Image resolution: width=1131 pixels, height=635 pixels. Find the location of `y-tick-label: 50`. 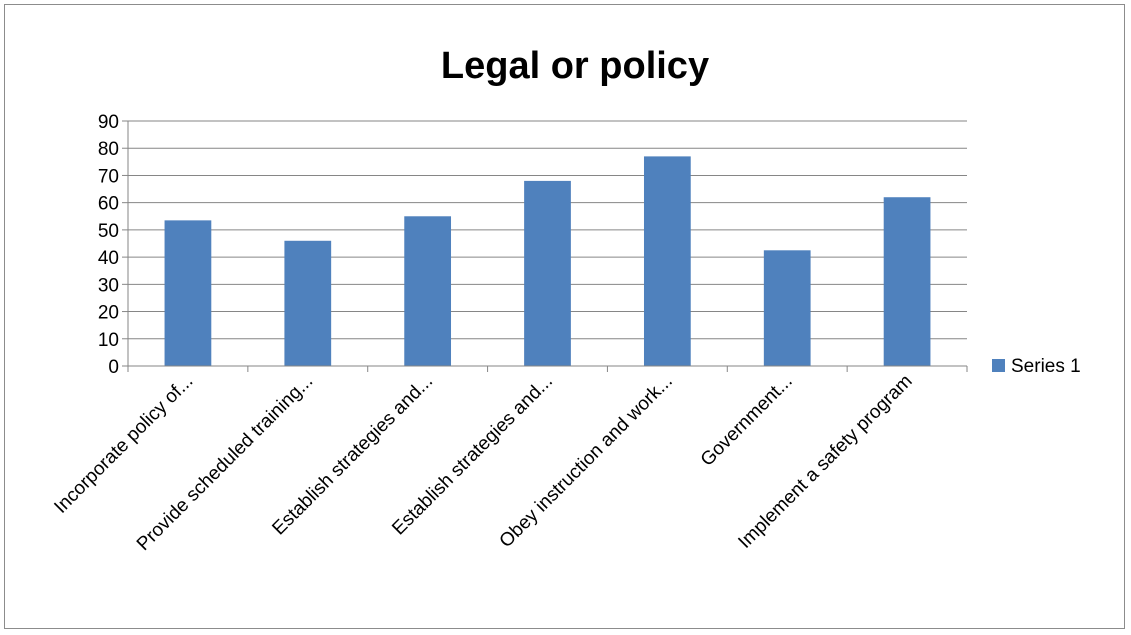

y-tick-label: 50 is located at coordinates (108, 231).